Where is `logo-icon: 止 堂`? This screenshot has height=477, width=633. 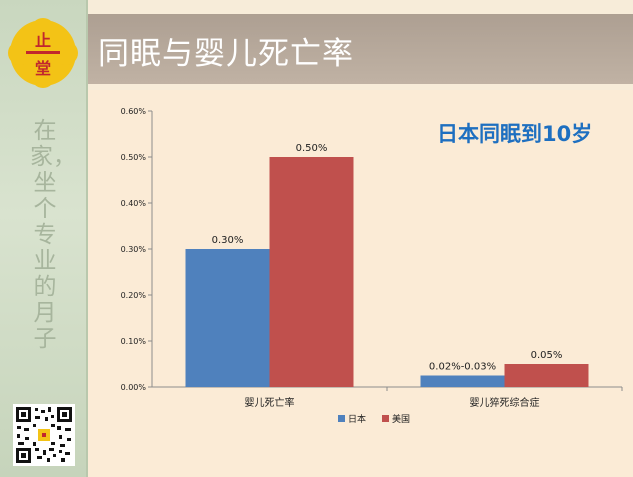
logo-icon: 止 堂 is located at coordinates (43, 53).